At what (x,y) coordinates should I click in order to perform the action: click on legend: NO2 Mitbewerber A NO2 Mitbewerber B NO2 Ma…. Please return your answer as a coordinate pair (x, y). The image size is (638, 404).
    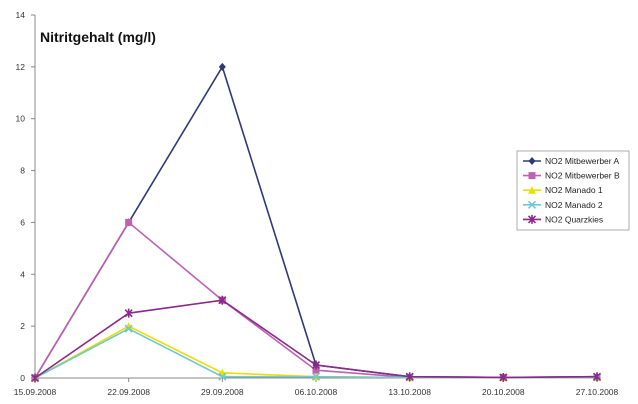
    Looking at the image, I should click on (573, 190).